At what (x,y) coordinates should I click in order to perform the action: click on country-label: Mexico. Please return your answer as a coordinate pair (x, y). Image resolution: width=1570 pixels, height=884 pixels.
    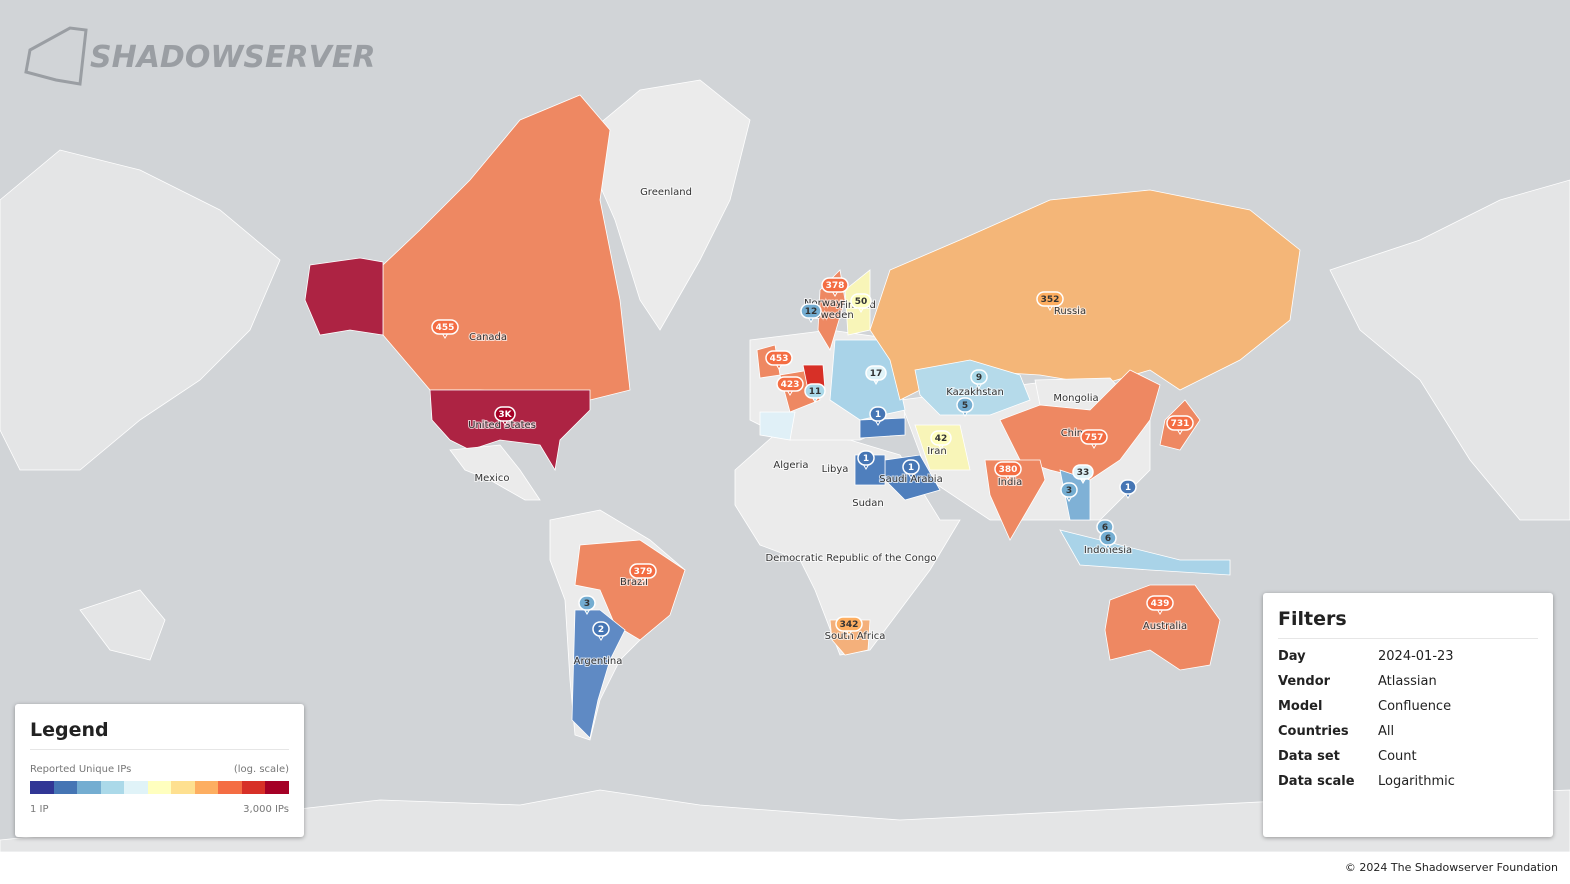
    Looking at the image, I should click on (492, 478).